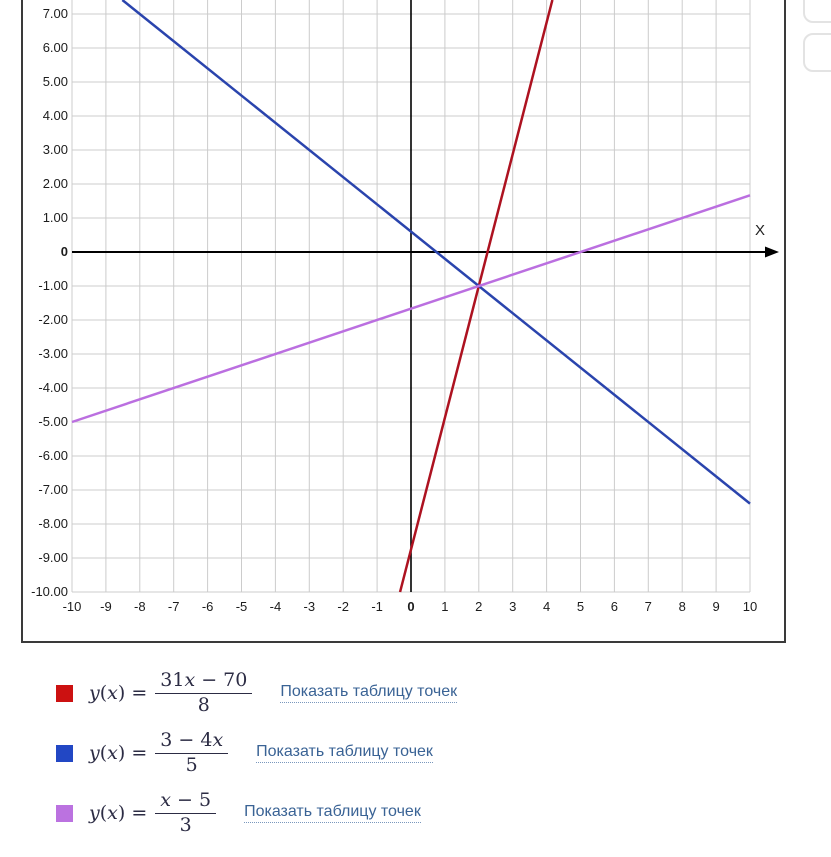 This screenshot has width=831, height=857. Describe the element at coordinates (55, 81) in the screenshot. I see `y-tick-label: 5.00` at that location.